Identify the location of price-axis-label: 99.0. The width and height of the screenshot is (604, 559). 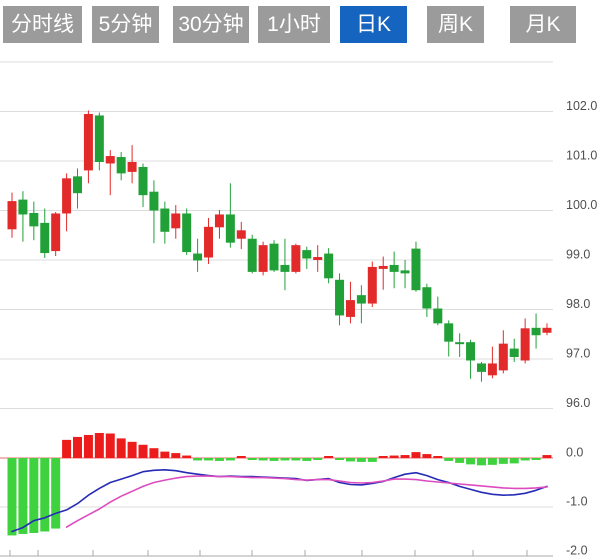
(578, 254).